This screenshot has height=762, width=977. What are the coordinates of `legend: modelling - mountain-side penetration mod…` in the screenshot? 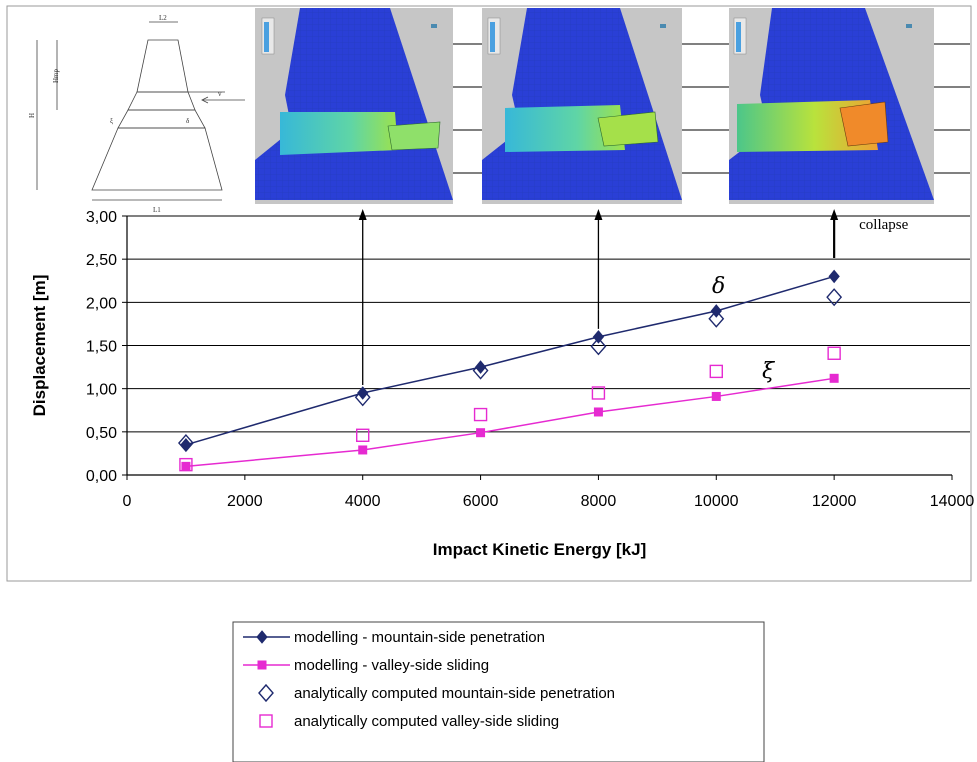 It's located at (429, 679).